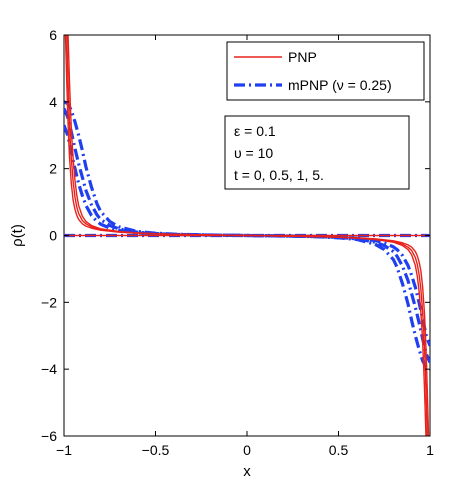 This screenshot has width=476, height=491. Describe the element at coordinates (53, 169) in the screenshot. I see `y-tick-label: 2` at that location.